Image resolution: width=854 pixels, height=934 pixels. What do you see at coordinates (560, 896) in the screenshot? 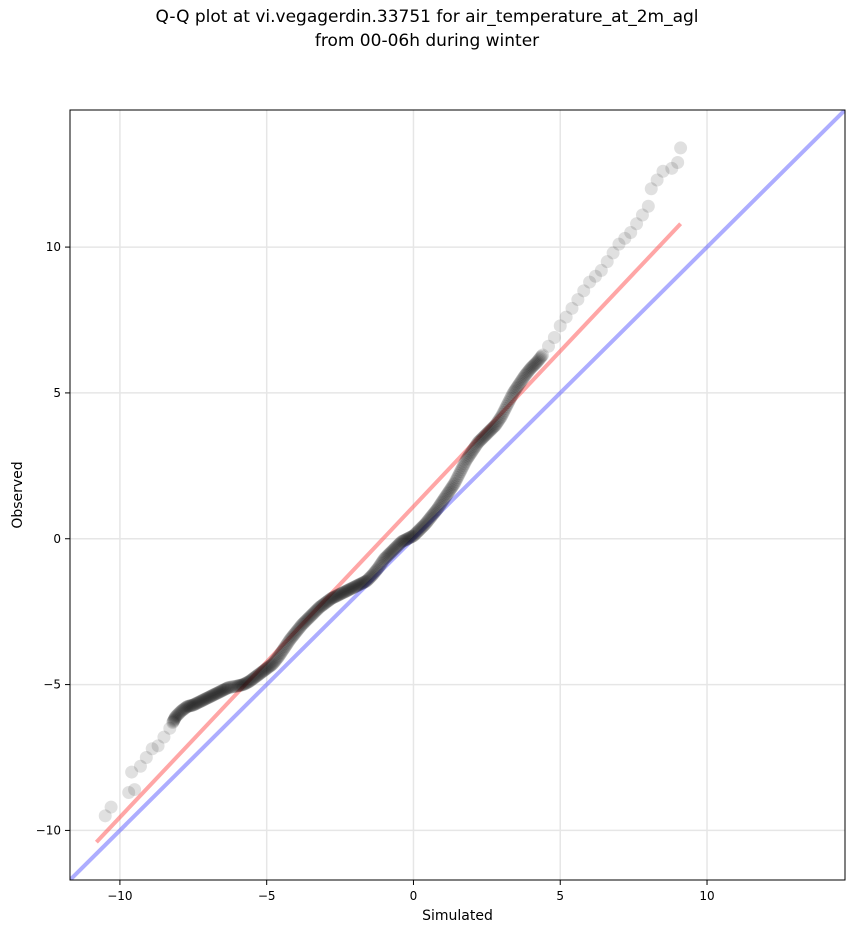
I see `x-tick-label: 5` at bounding box center [560, 896].